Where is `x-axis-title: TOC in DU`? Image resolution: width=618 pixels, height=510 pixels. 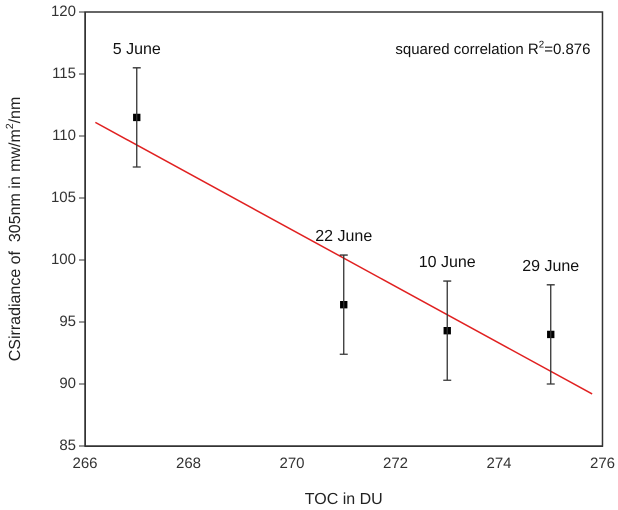 x-axis-title: TOC in DU is located at coordinates (343, 499).